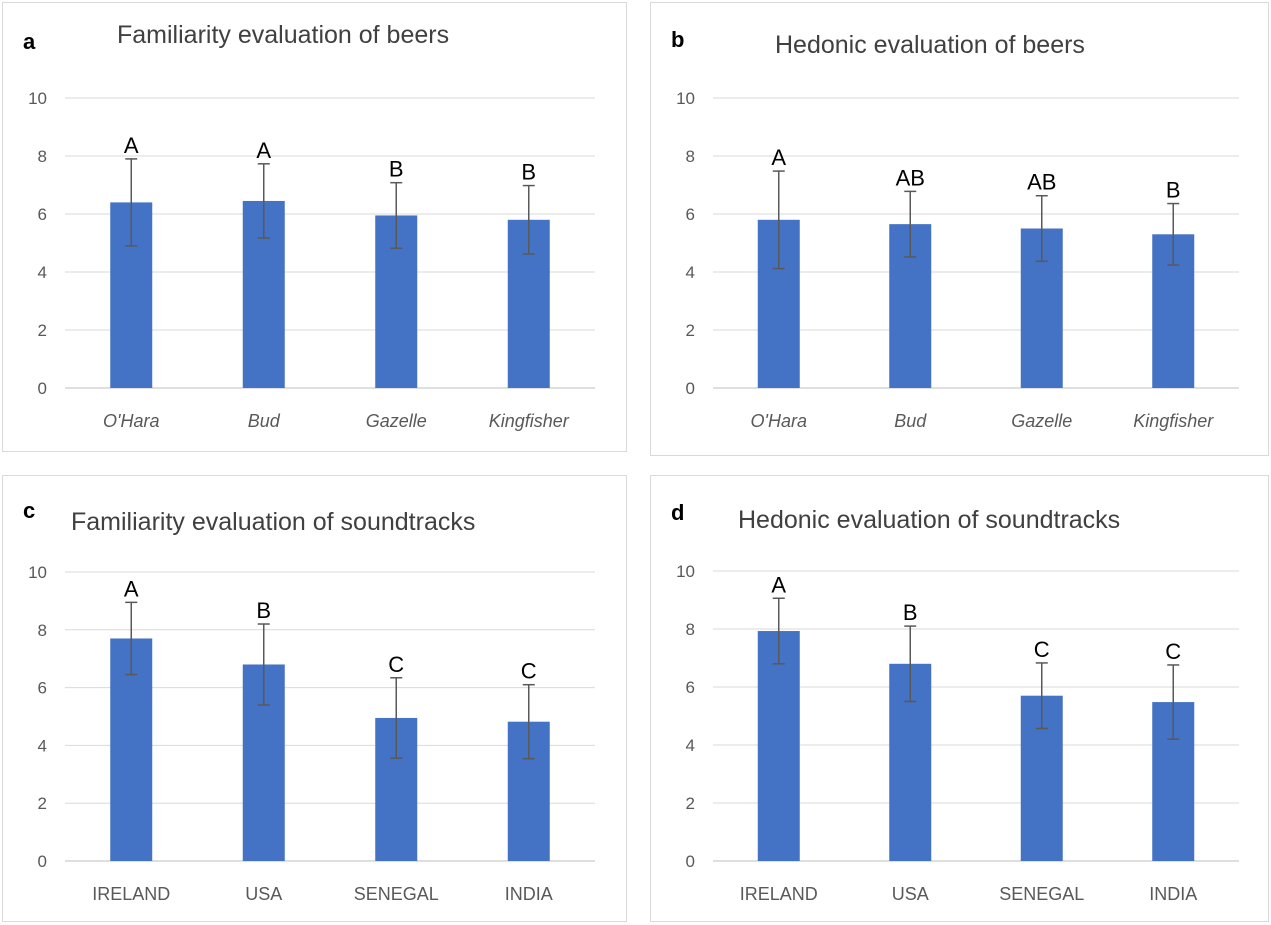 The width and height of the screenshot is (1271, 925). I want to click on panel-label: d, so click(678, 512).